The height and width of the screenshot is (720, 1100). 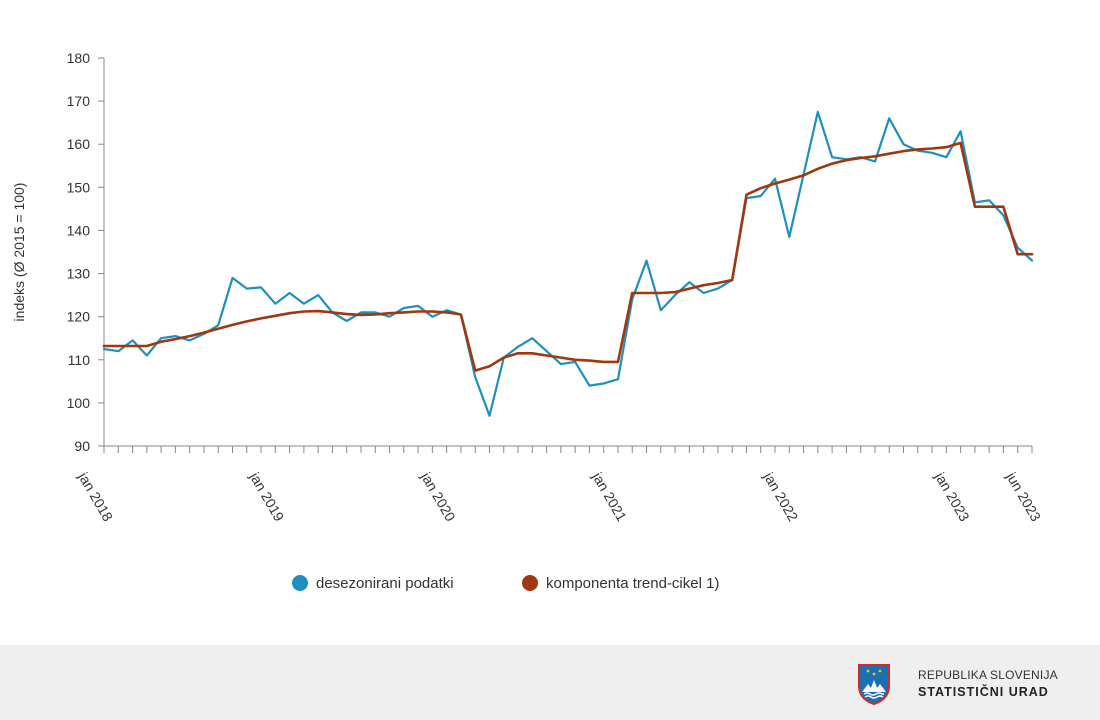 What do you see at coordinates (632, 583) in the screenshot?
I see `legend-label-2: komponenta trend-cikel 1)` at bounding box center [632, 583].